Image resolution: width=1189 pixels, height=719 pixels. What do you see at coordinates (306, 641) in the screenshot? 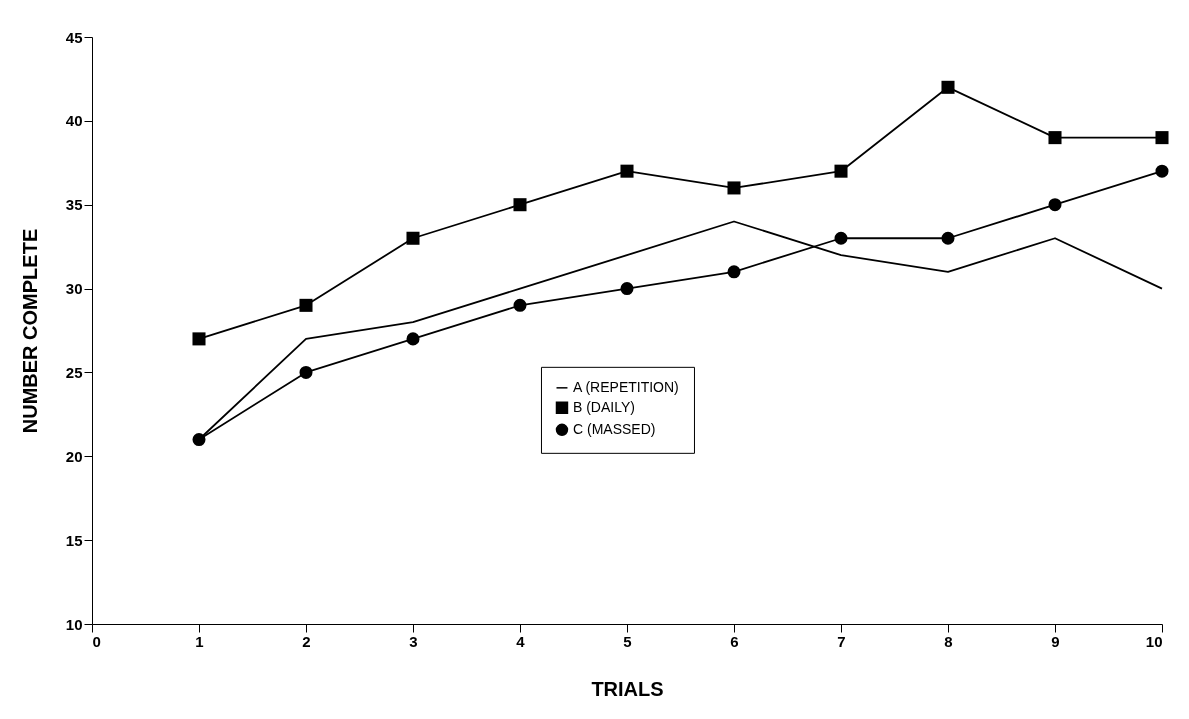
I see `x-tick-label: 2` at bounding box center [306, 641].